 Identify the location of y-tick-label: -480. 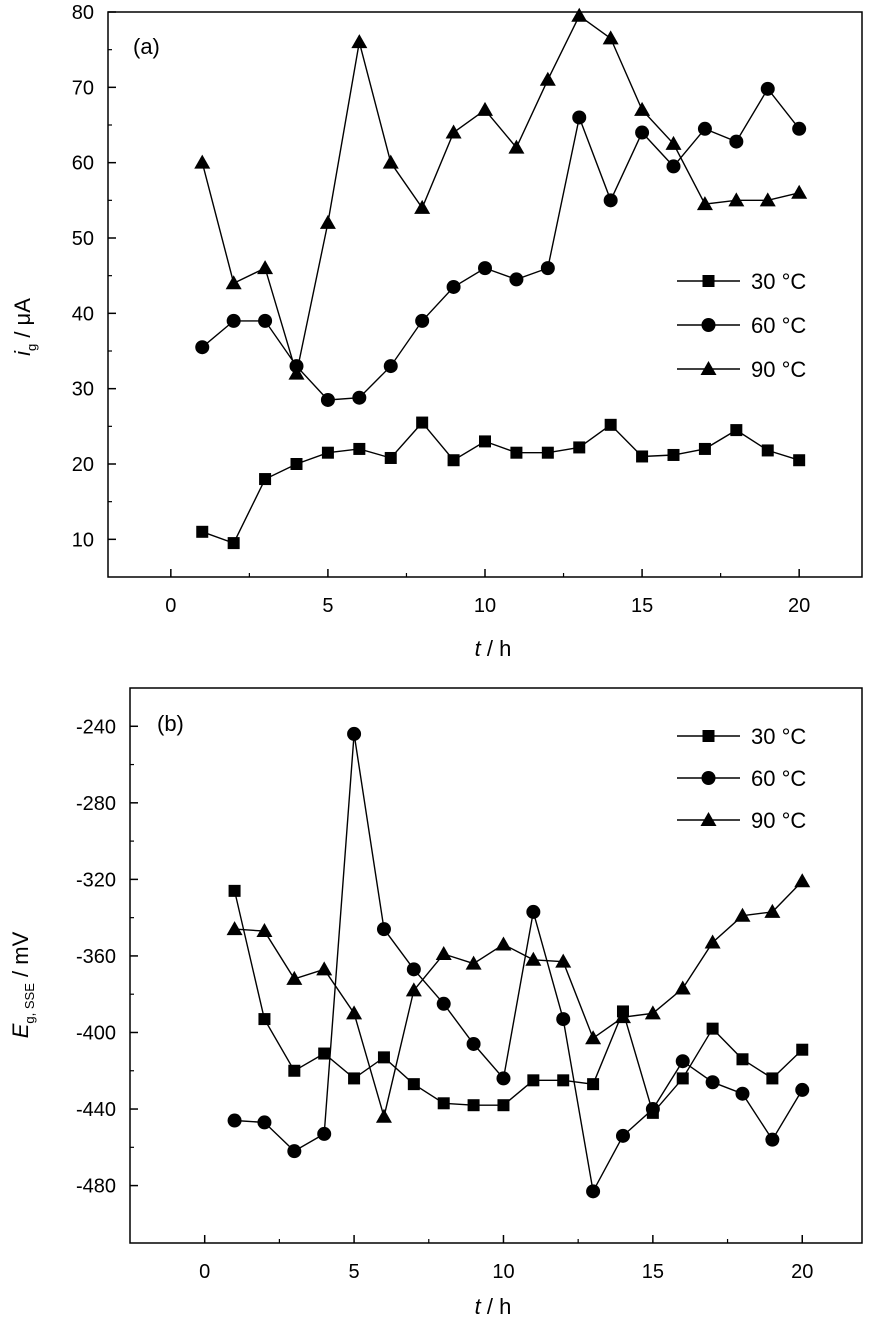
(96, 1187).